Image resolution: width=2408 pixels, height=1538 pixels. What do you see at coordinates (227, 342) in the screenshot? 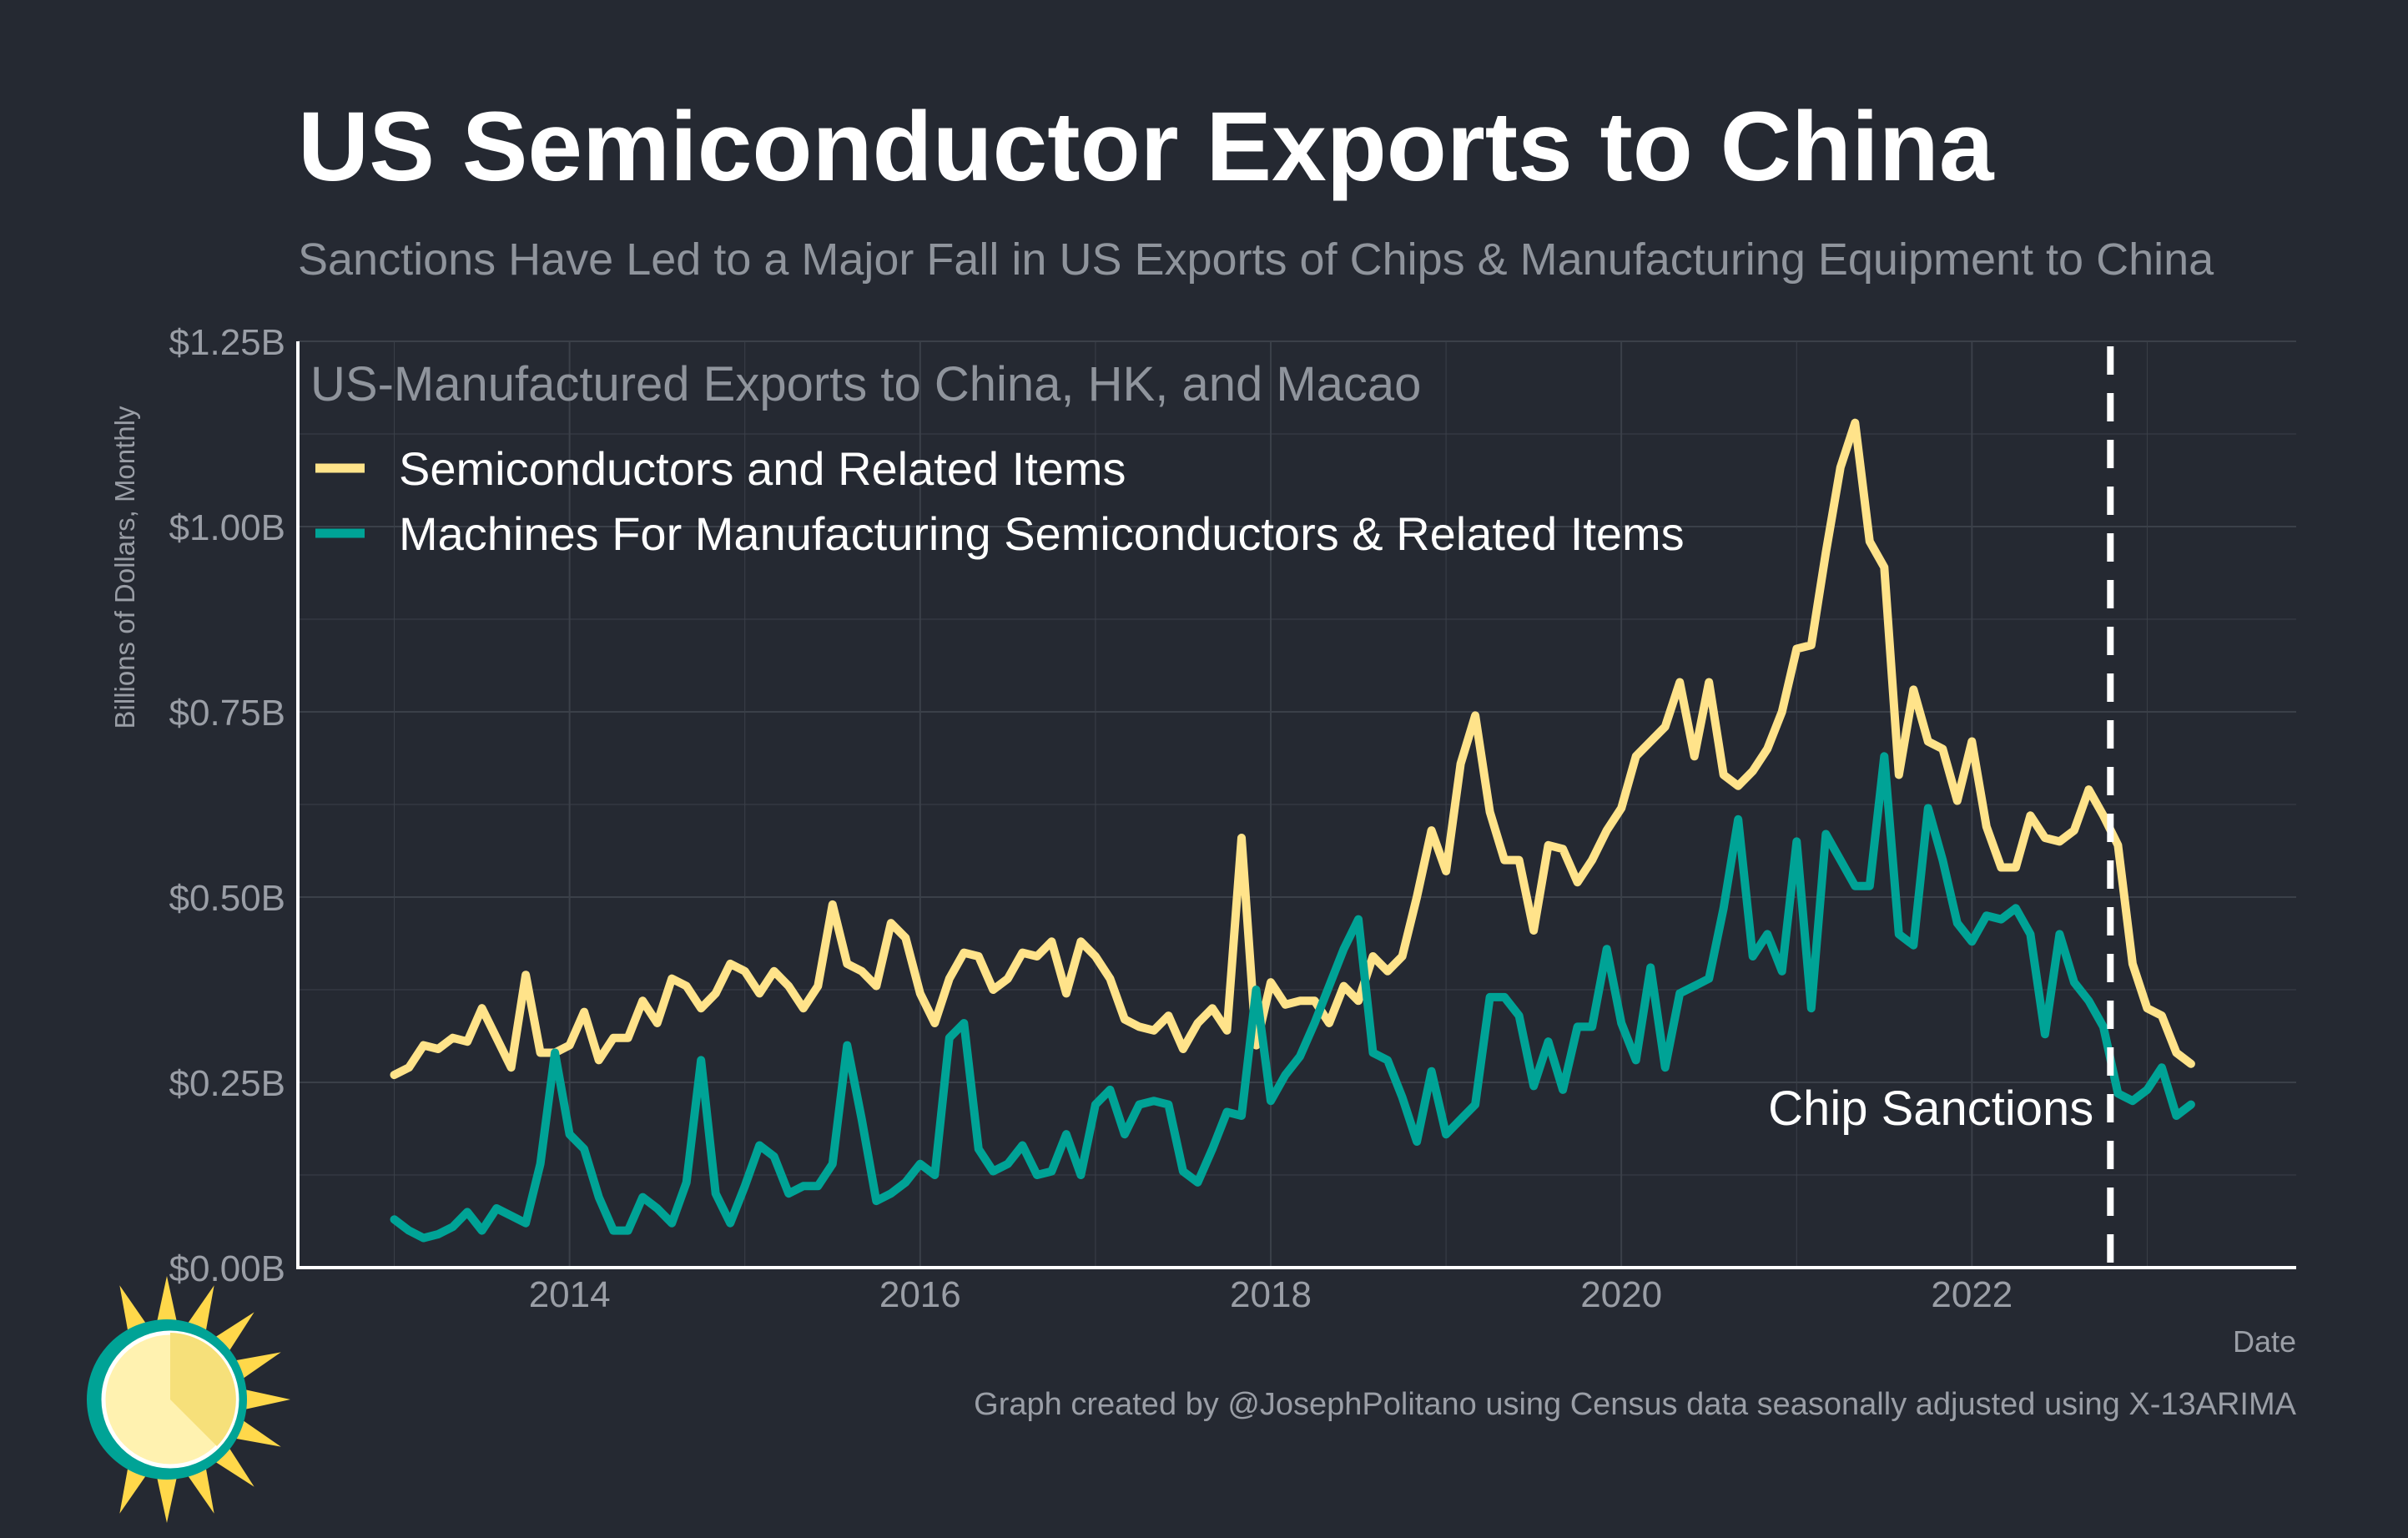
I see `y-tick-label: $1.25B` at bounding box center [227, 342].